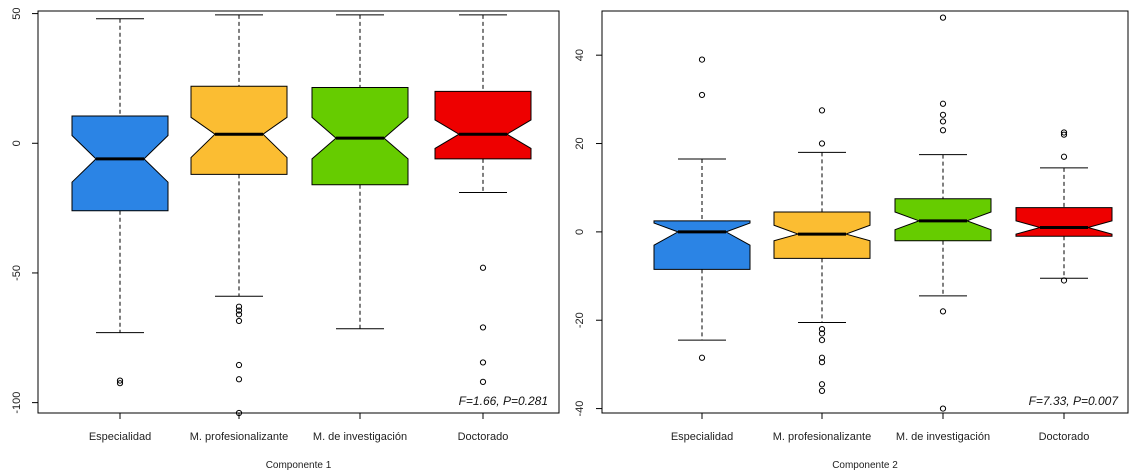  Describe the element at coordinates (17, 13) in the screenshot. I see `y-tick-label: 50` at that location.